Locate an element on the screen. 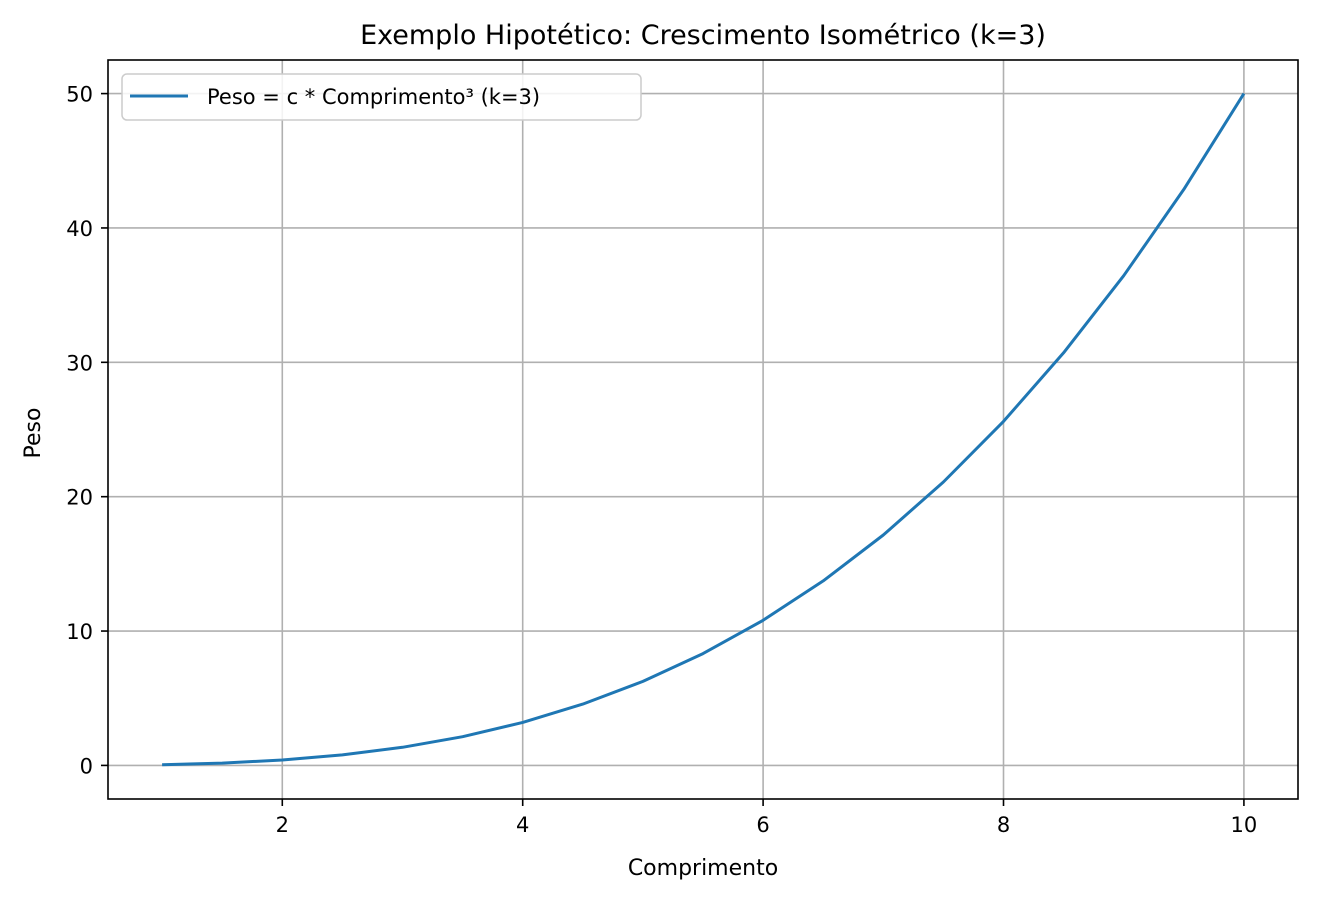 This screenshot has width=1318, height=900. y-tick-label: 50 is located at coordinates (79, 95).